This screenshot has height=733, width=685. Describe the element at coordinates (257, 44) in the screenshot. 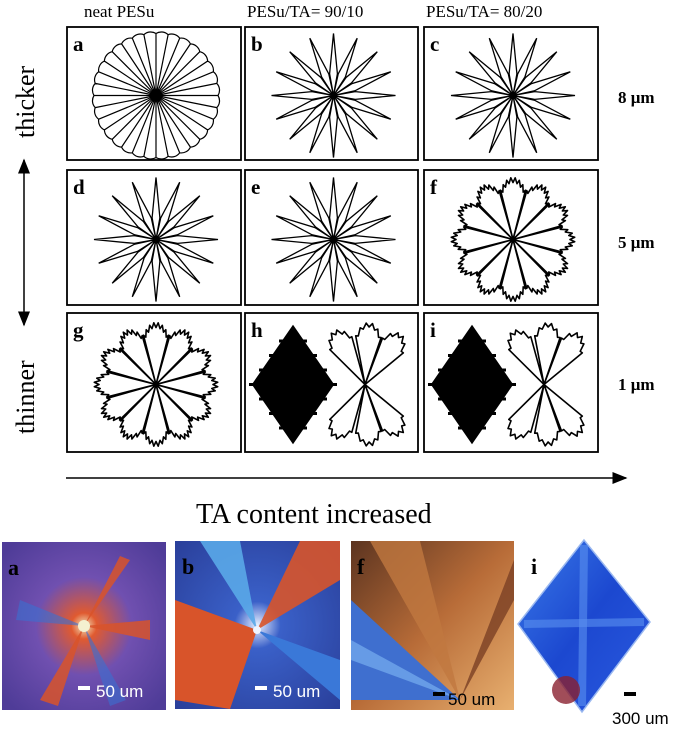

I see `schematic-panel-label-b: b` at that location.